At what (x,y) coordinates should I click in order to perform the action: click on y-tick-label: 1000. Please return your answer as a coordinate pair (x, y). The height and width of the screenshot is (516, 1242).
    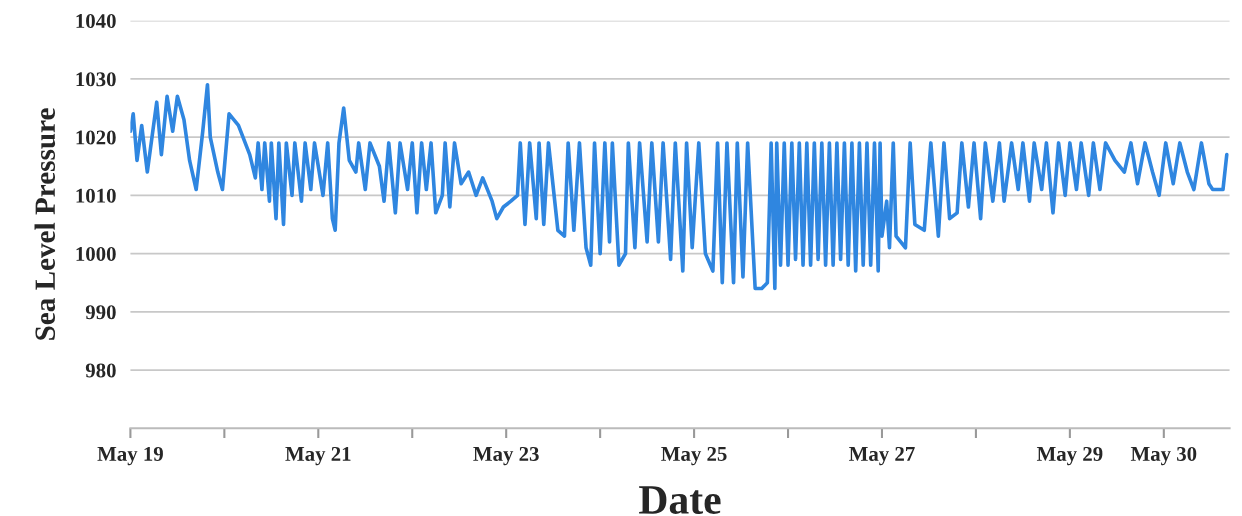
    Looking at the image, I should click on (96, 254).